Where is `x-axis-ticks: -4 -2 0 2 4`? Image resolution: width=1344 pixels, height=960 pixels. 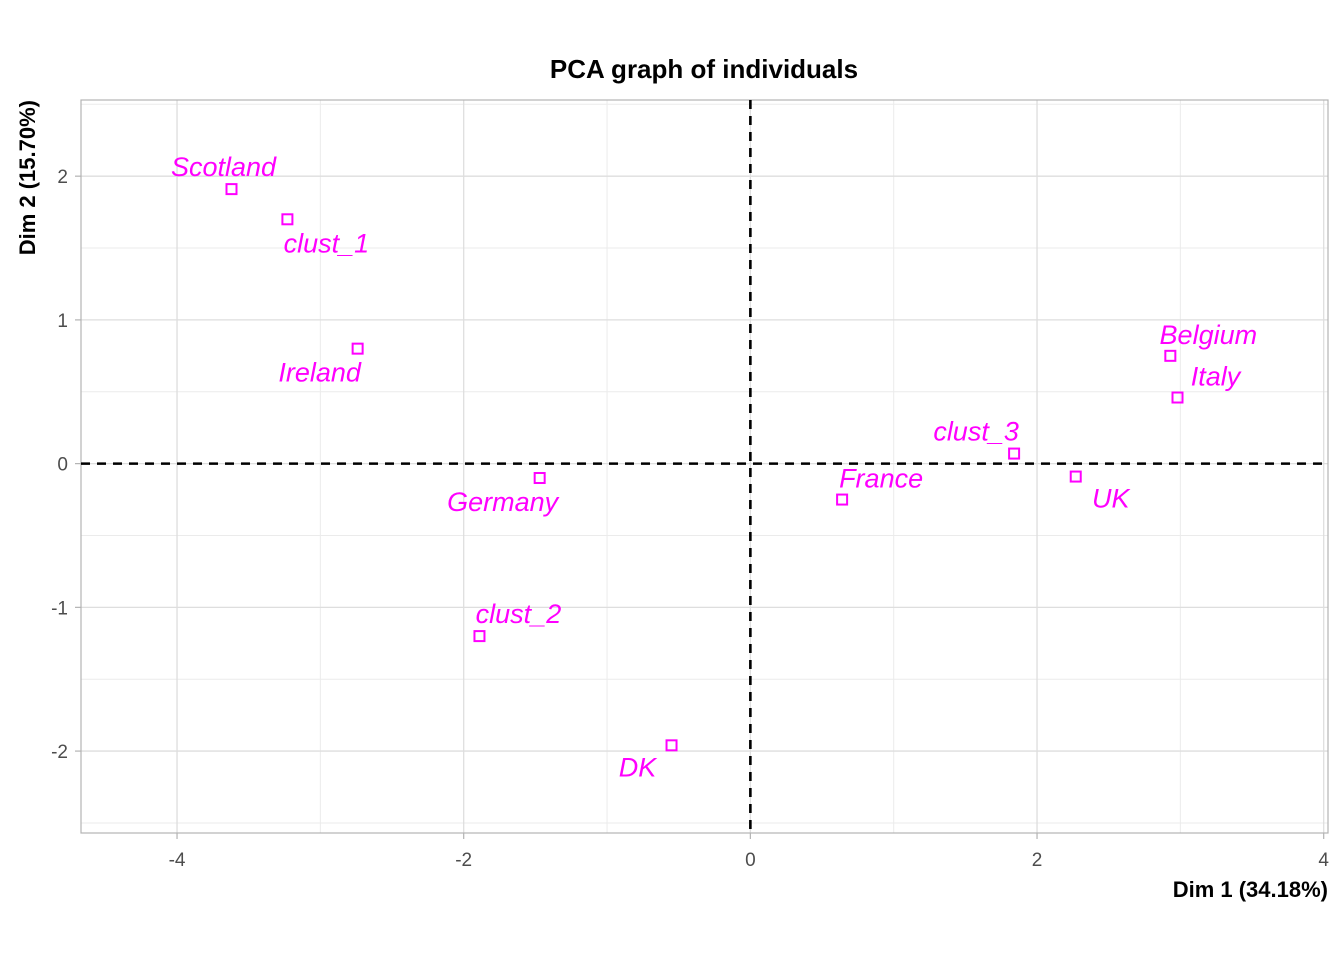 x-axis-ticks: -4 -2 0 2 4 is located at coordinates (749, 852).